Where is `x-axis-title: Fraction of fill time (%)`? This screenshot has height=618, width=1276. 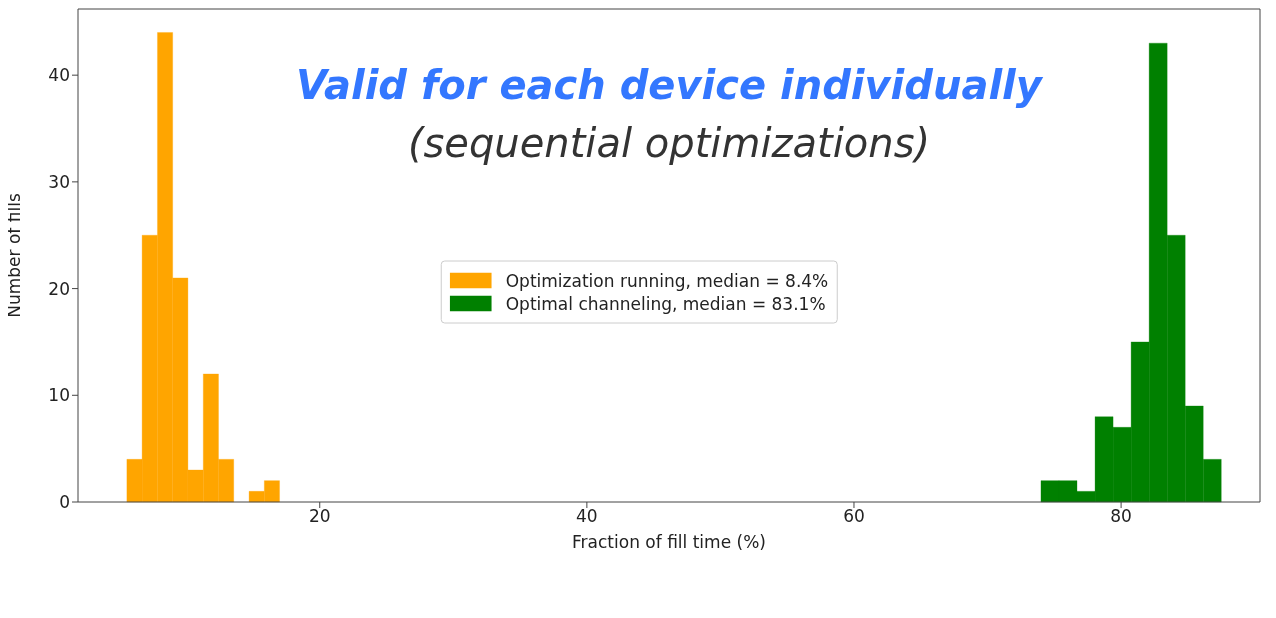 x-axis-title: Fraction of fill time (%) is located at coordinates (669, 542).